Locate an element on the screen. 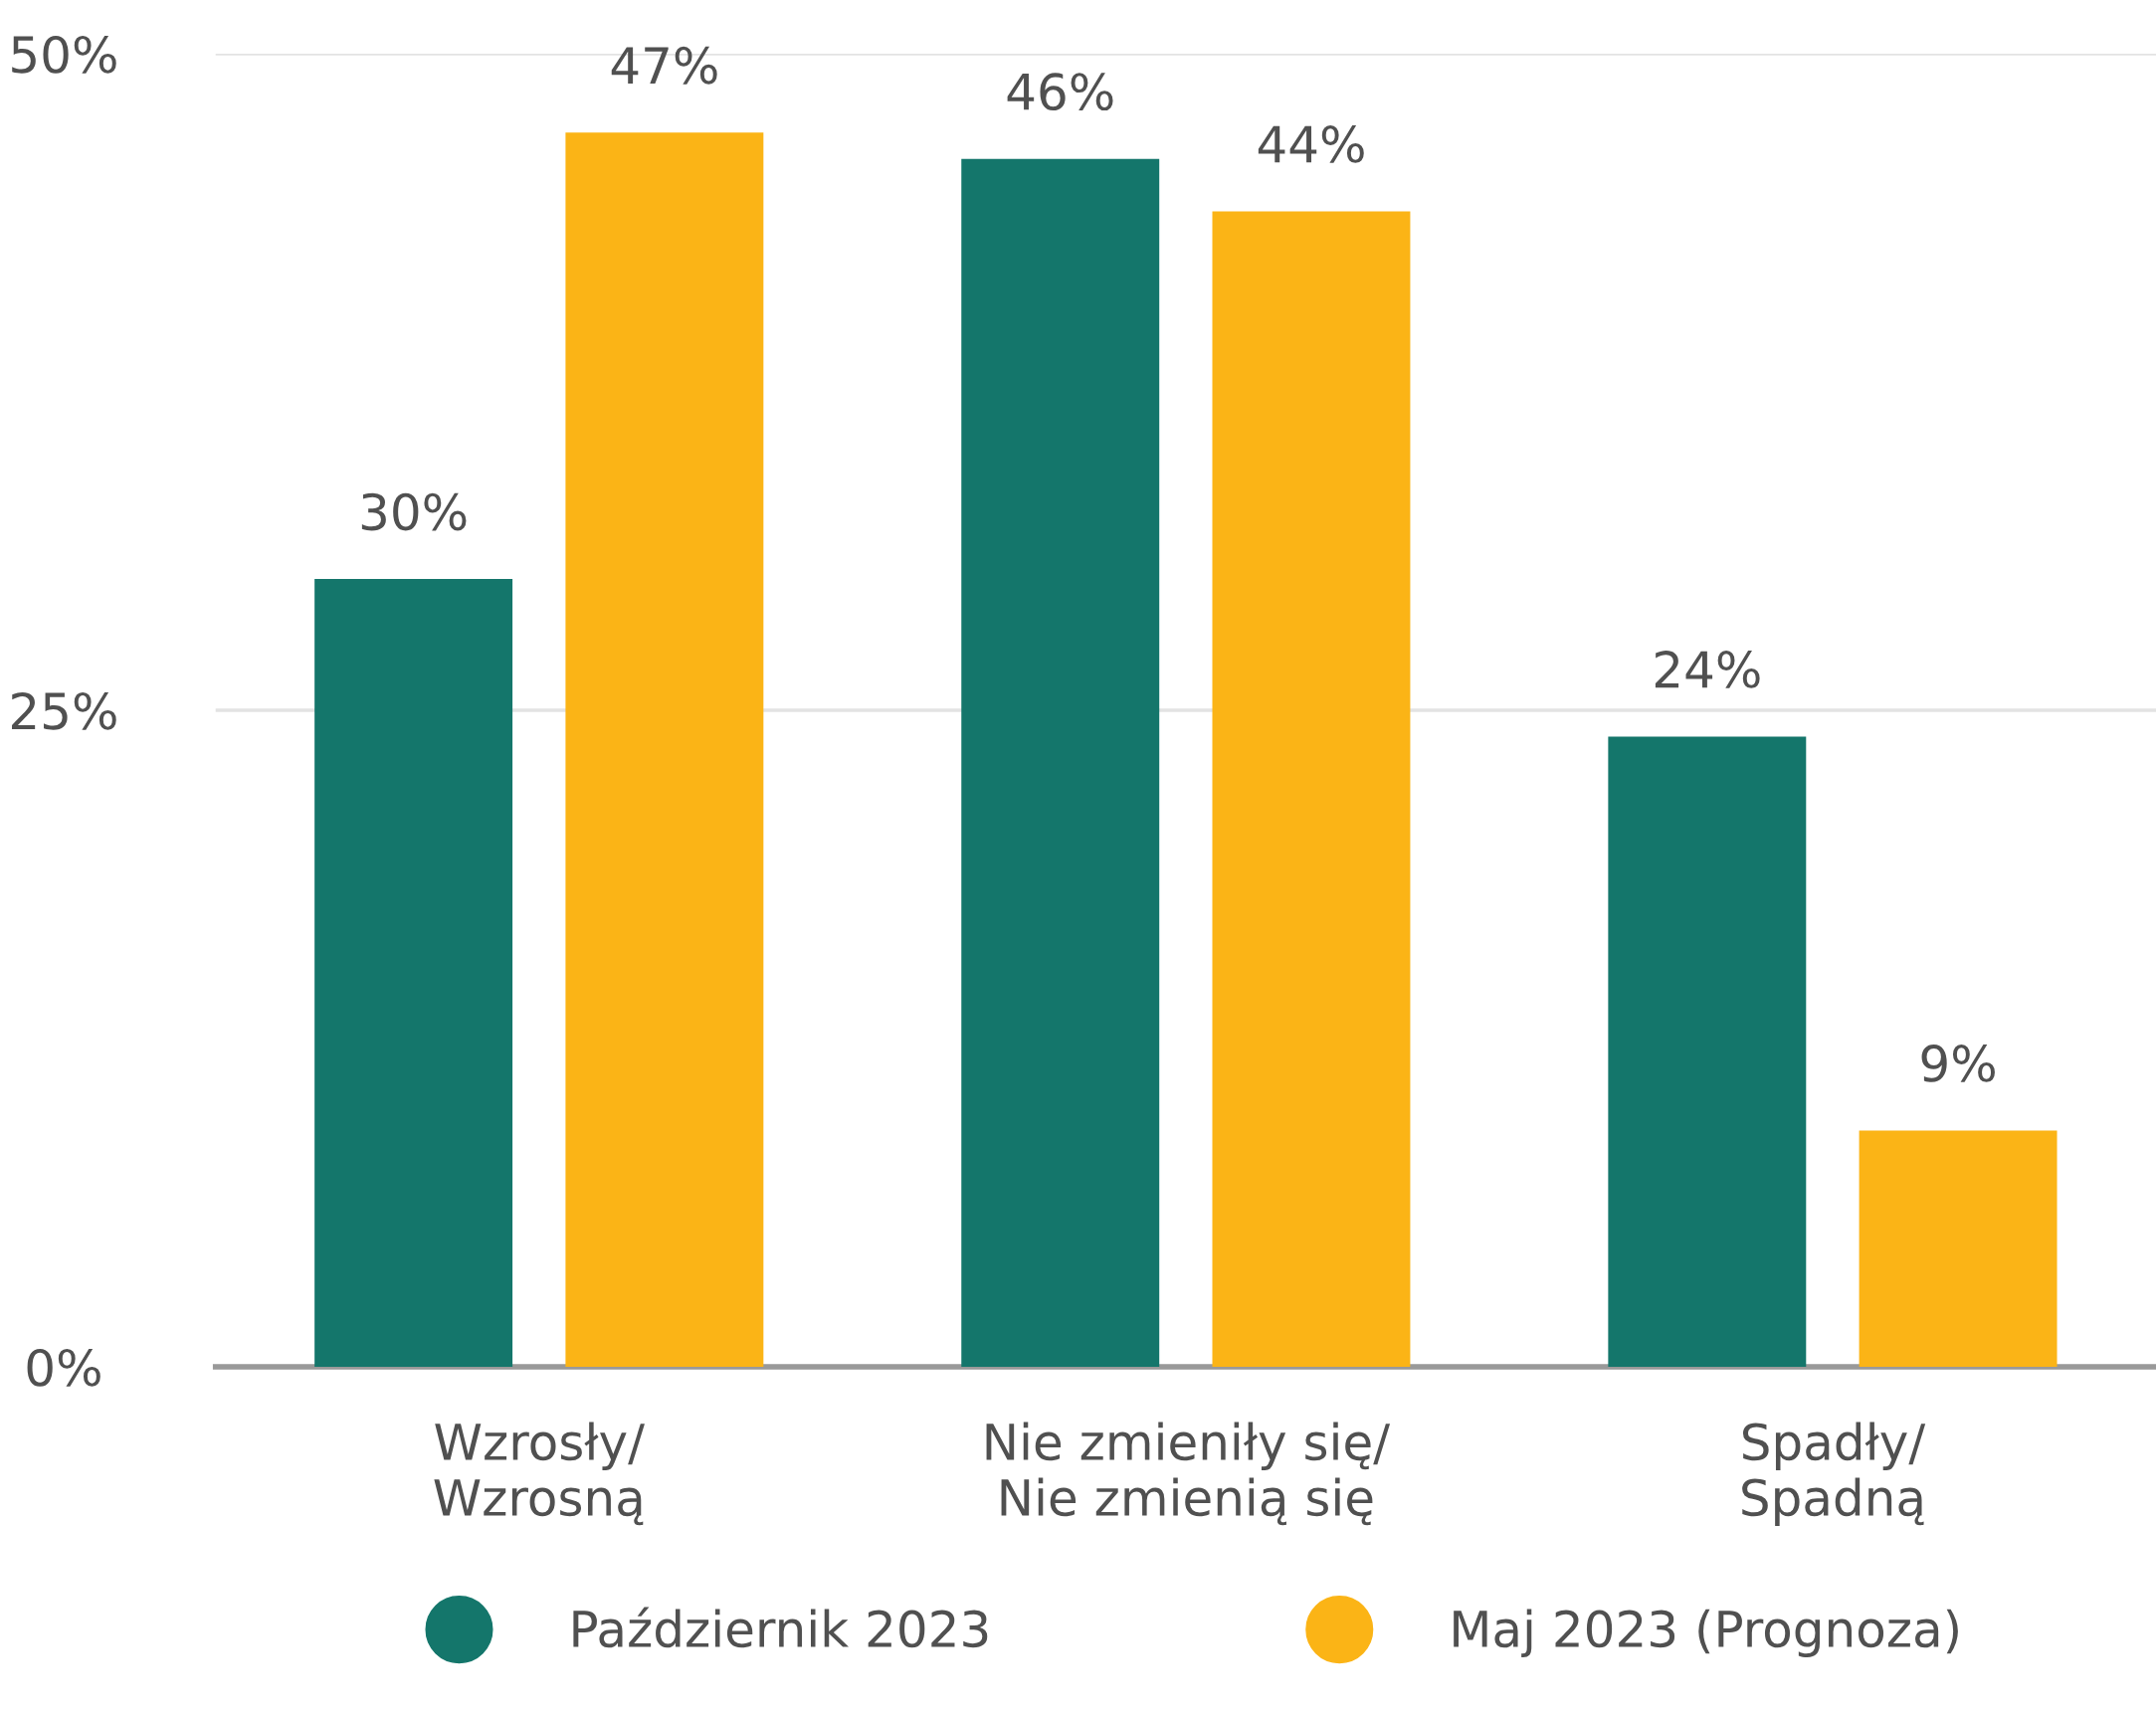  legend-label: Maj 2023 (Prognoza) is located at coordinates (1706, 1633).